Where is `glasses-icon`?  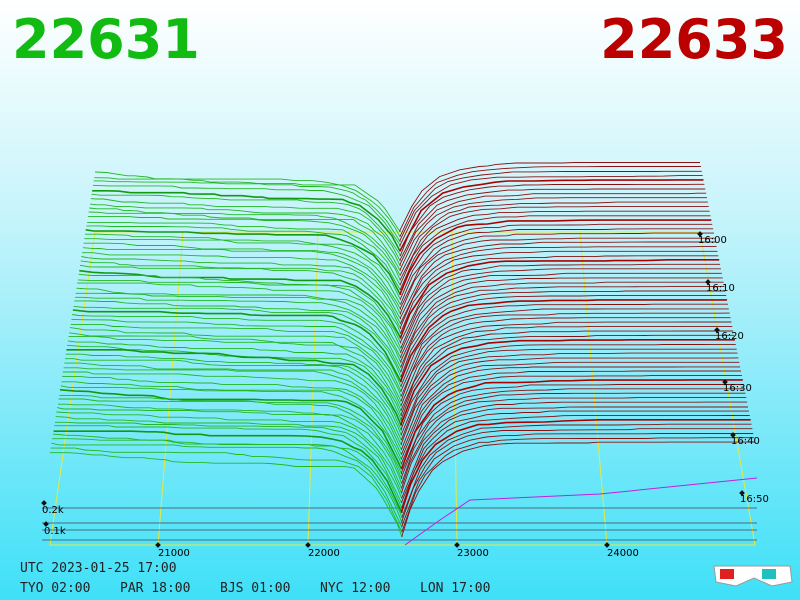 glasses-icon is located at coordinates (753, 576).